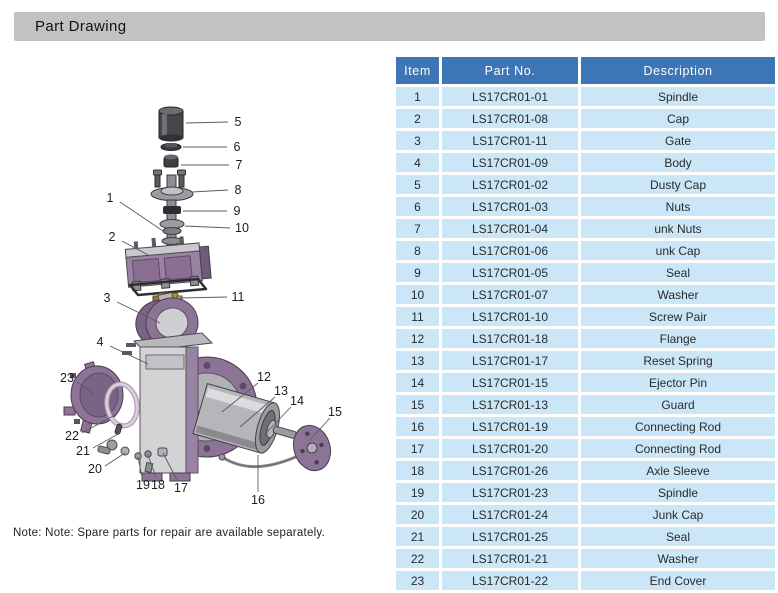  What do you see at coordinates (510, 294) in the screenshot?
I see `part-no-cell: LS17CR01-07` at bounding box center [510, 294].